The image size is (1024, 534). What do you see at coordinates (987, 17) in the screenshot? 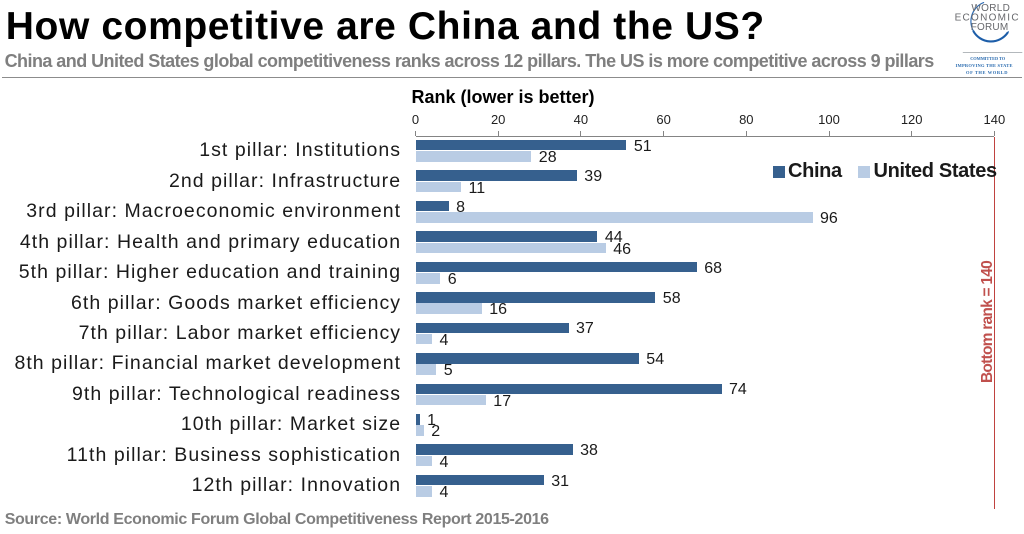
I see `svg-text: ECONOMIC` at bounding box center [987, 17].